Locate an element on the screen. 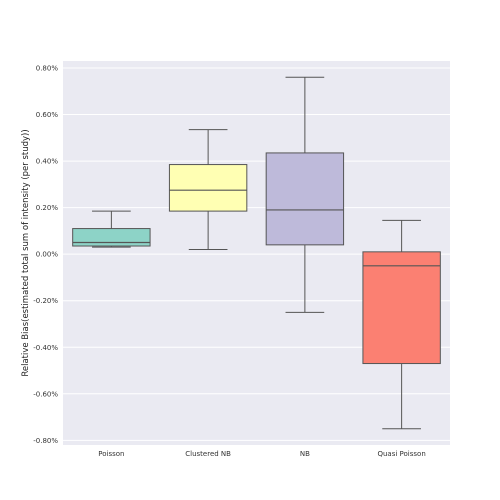 The width and height of the screenshot is (500, 500). box-nb is located at coordinates (305, 194).